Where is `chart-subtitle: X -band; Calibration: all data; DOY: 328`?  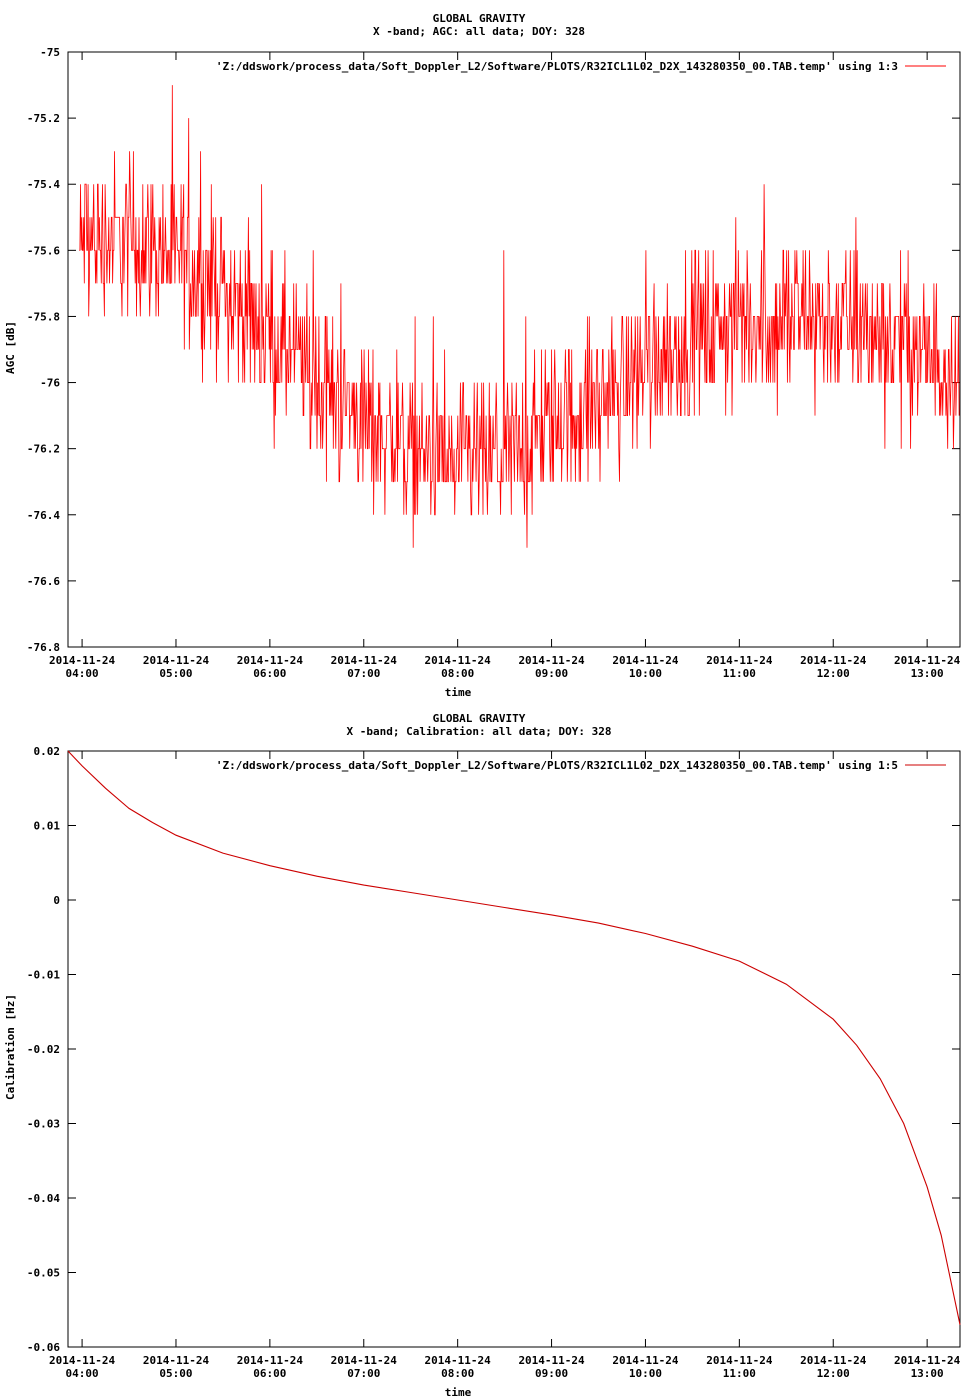
chart-subtitle: X -band; Calibration: all data; DOY: 328 is located at coordinates (479, 731).